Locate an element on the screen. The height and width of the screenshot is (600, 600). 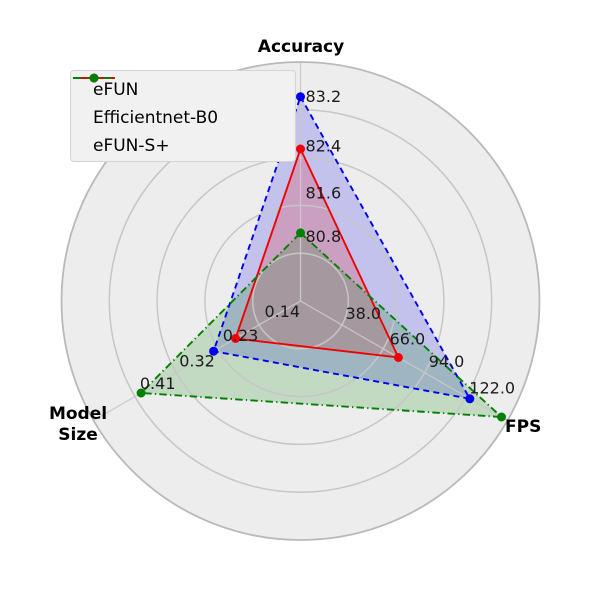
legend-label: Efficientnet-B0 is located at coordinates (156, 118).